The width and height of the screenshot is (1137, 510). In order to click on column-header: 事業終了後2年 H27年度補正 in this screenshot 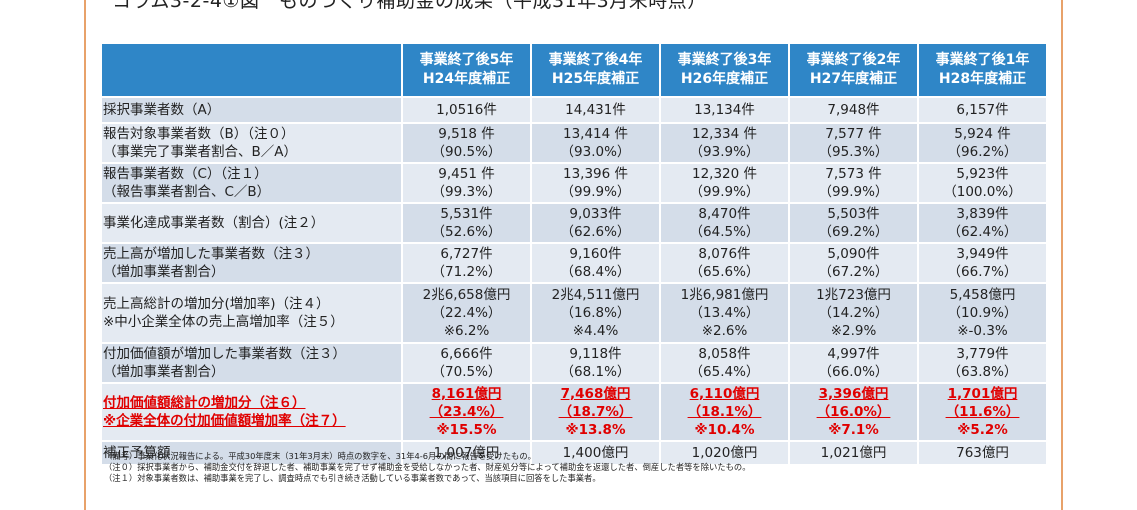, I will do `click(853, 70)`.